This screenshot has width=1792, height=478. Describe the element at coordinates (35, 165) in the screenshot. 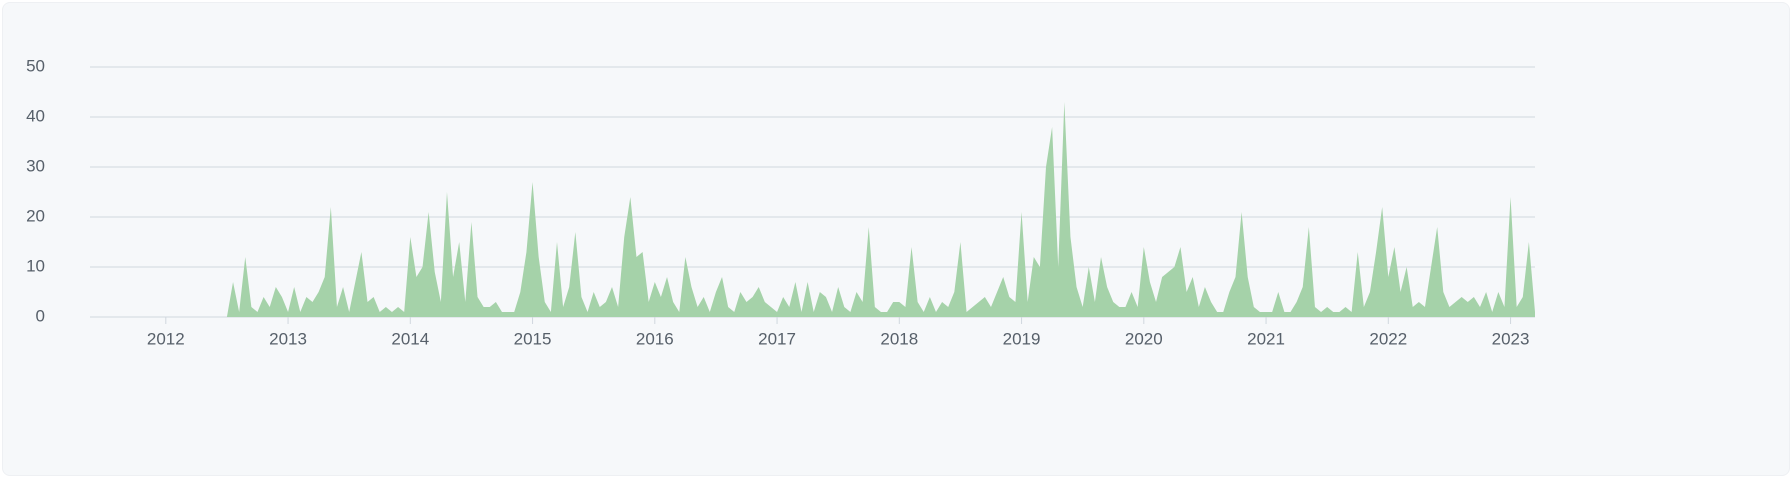

I see `y-tick-label: 30` at that location.